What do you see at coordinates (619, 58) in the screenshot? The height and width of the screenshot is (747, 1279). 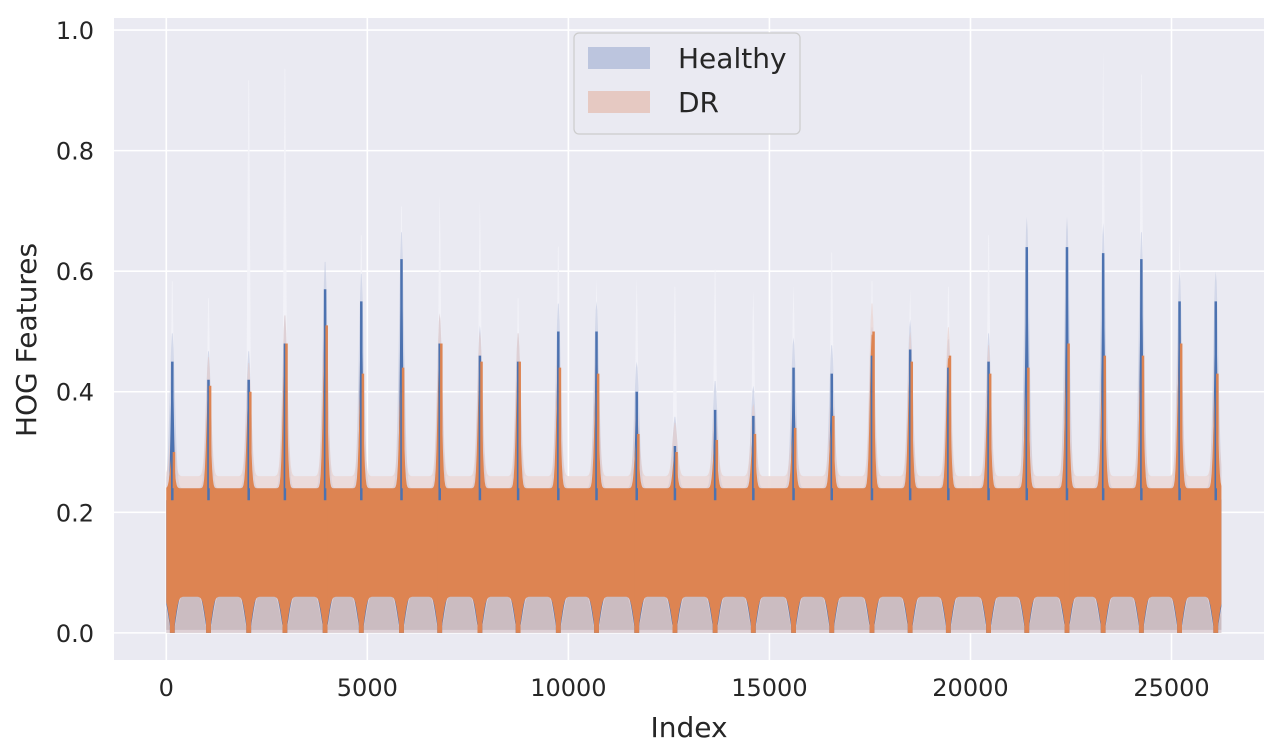 I see `legend-swatch-healthy` at bounding box center [619, 58].